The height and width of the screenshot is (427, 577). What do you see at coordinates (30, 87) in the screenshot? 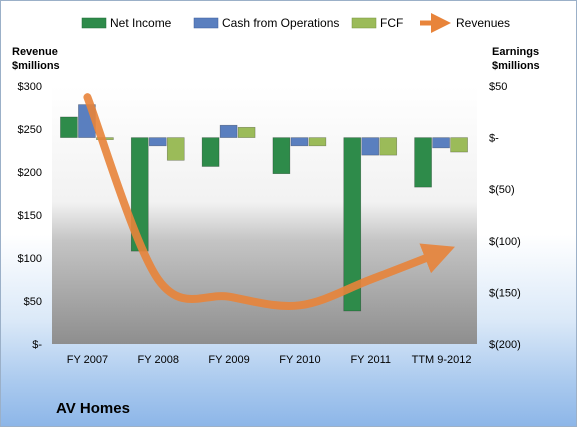
I see `left-tick-label: $300` at bounding box center [30, 87].